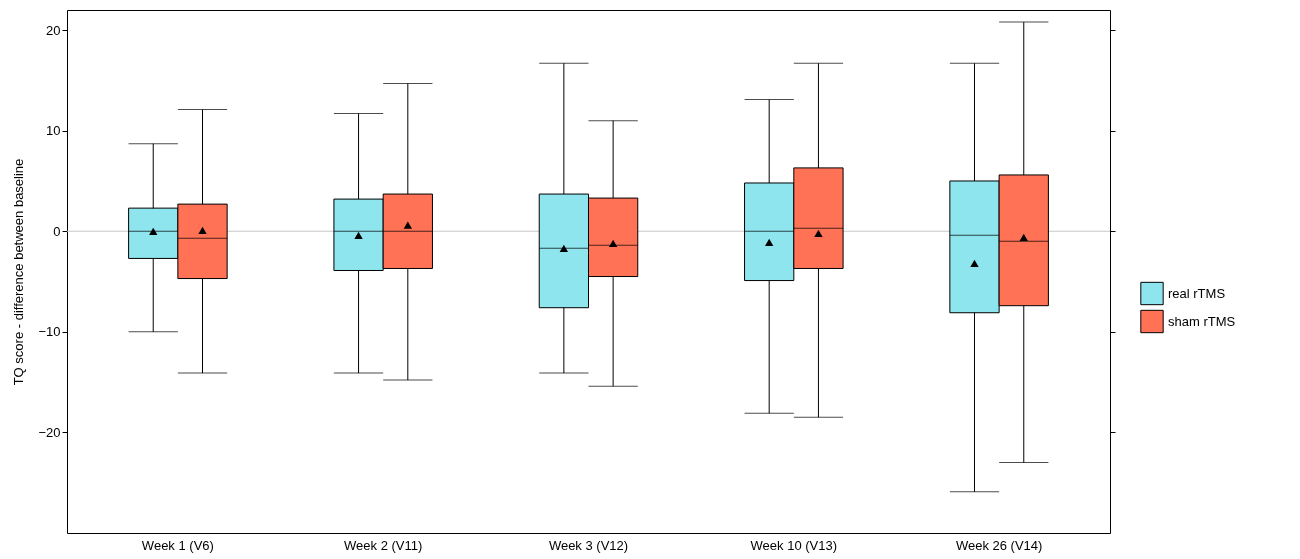 The width and height of the screenshot is (1300, 559). Describe the element at coordinates (49, 432) in the screenshot. I see `y-tick-label: −20` at that location.